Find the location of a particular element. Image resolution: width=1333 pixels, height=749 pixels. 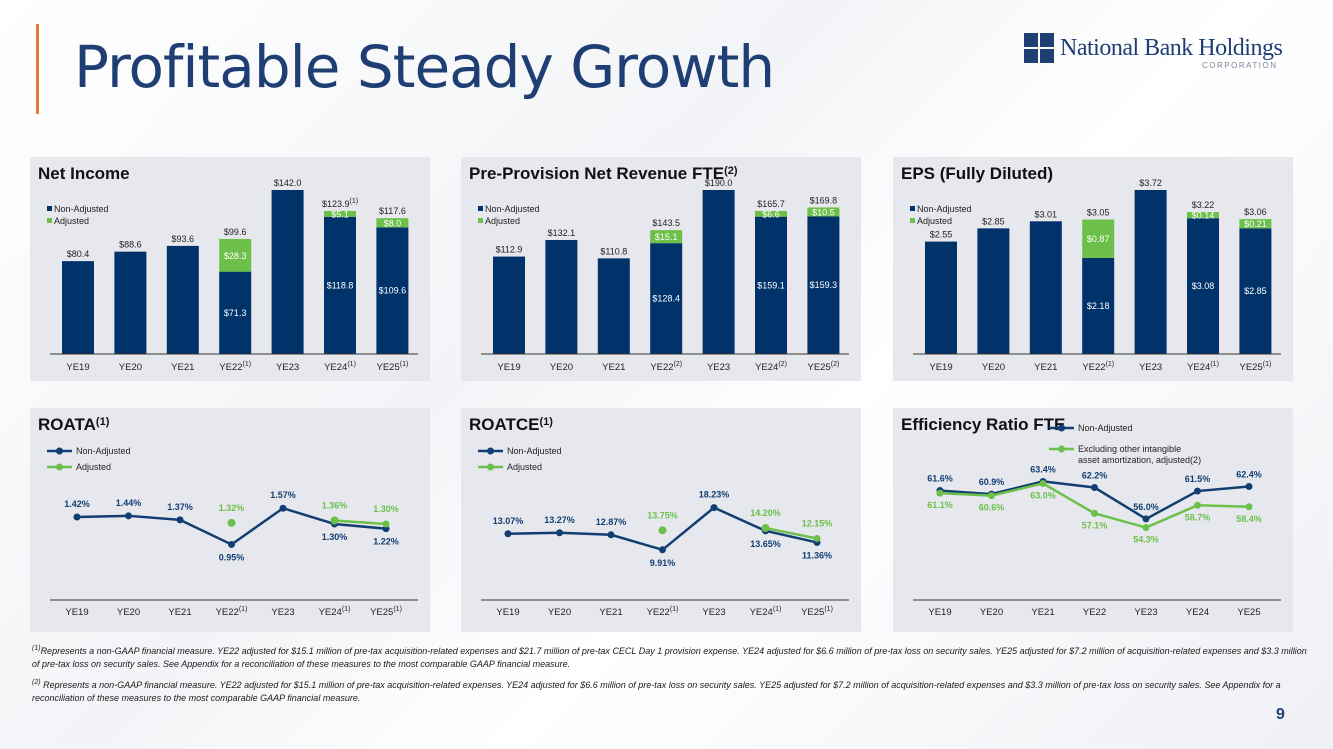

bar-total-label: $3.06 is located at coordinates (1255, 212).